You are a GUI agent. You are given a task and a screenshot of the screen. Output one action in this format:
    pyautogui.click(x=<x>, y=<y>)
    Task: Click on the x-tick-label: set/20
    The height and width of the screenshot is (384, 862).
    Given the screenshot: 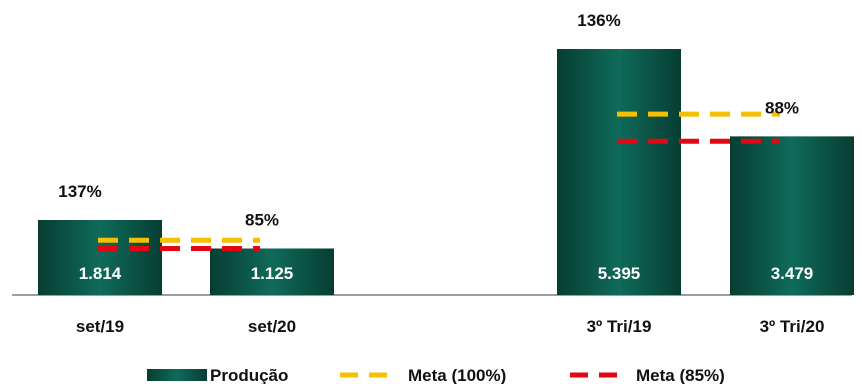 What is the action you would take?
    pyautogui.click(x=272, y=326)
    